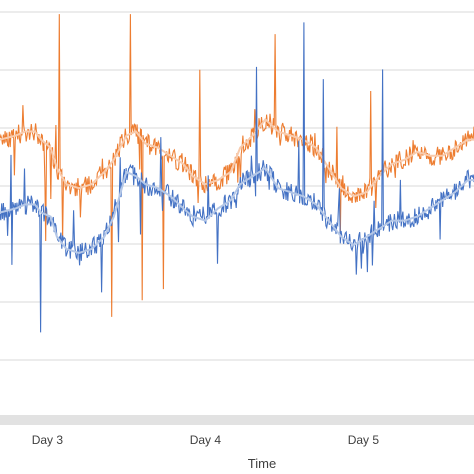  I want to click on x-tick-label: Day 5, so click(364, 440).